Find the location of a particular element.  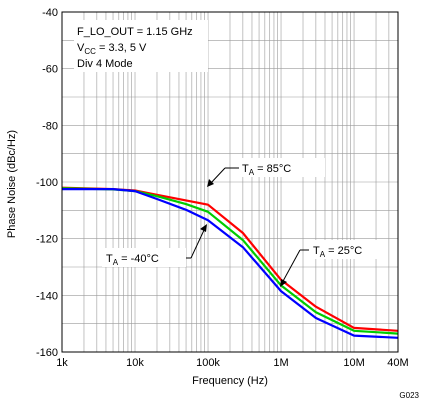

label-m40c-rest: = -40°C is located at coordinates (138, 259).